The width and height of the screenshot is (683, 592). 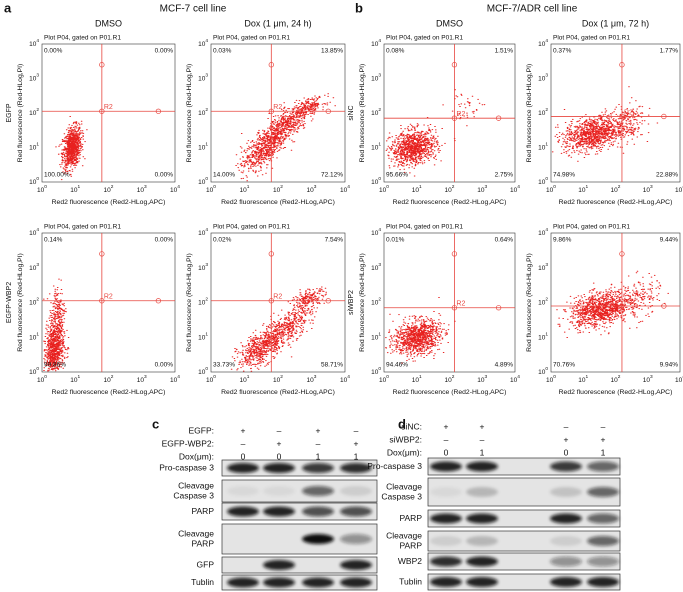 What do you see at coordinates (397, 365) in the screenshot?
I see `quadrant-percent: 94.46%` at bounding box center [397, 365].